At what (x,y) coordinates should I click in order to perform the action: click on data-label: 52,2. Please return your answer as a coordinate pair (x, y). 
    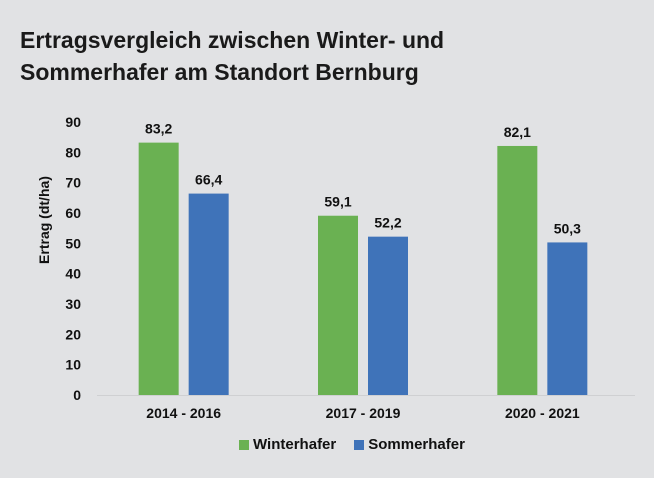
    Looking at the image, I should click on (387, 223).